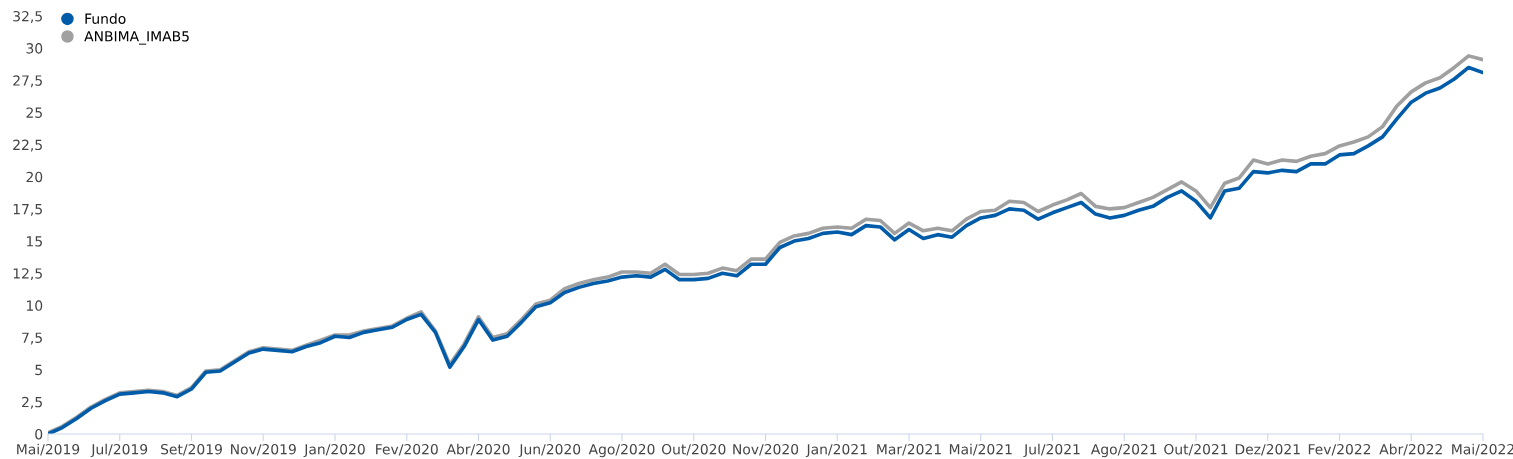 This screenshot has height=459, width=1513. Describe the element at coordinates (766, 449) in the screenshot. I see `x-tick-label: Nov/2020` at that location.